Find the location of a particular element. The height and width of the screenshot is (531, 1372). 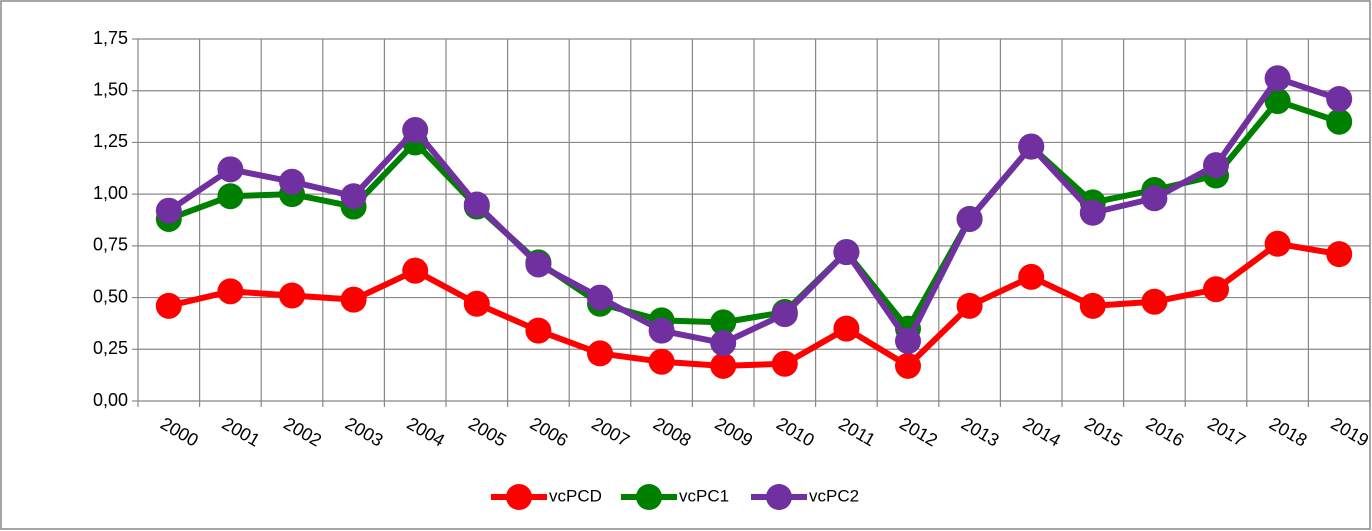

y-tick-label: 1,75 is located at coordinates (110, 38).